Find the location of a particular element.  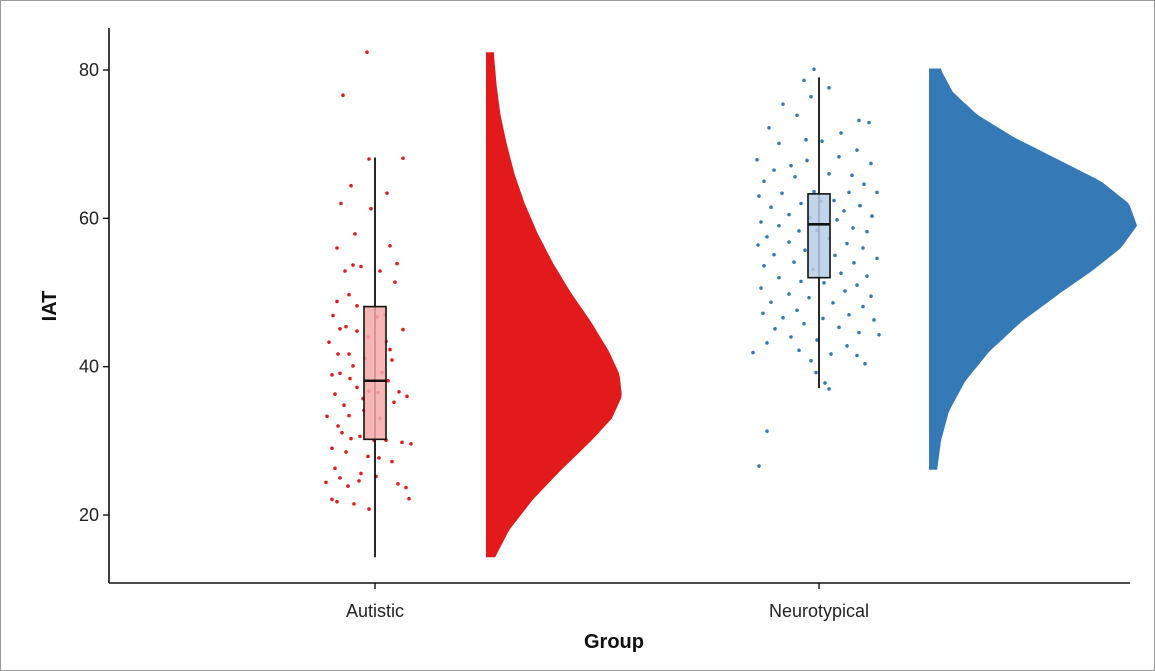

y-tick-label: 60 is located at coordinates (89, 218).